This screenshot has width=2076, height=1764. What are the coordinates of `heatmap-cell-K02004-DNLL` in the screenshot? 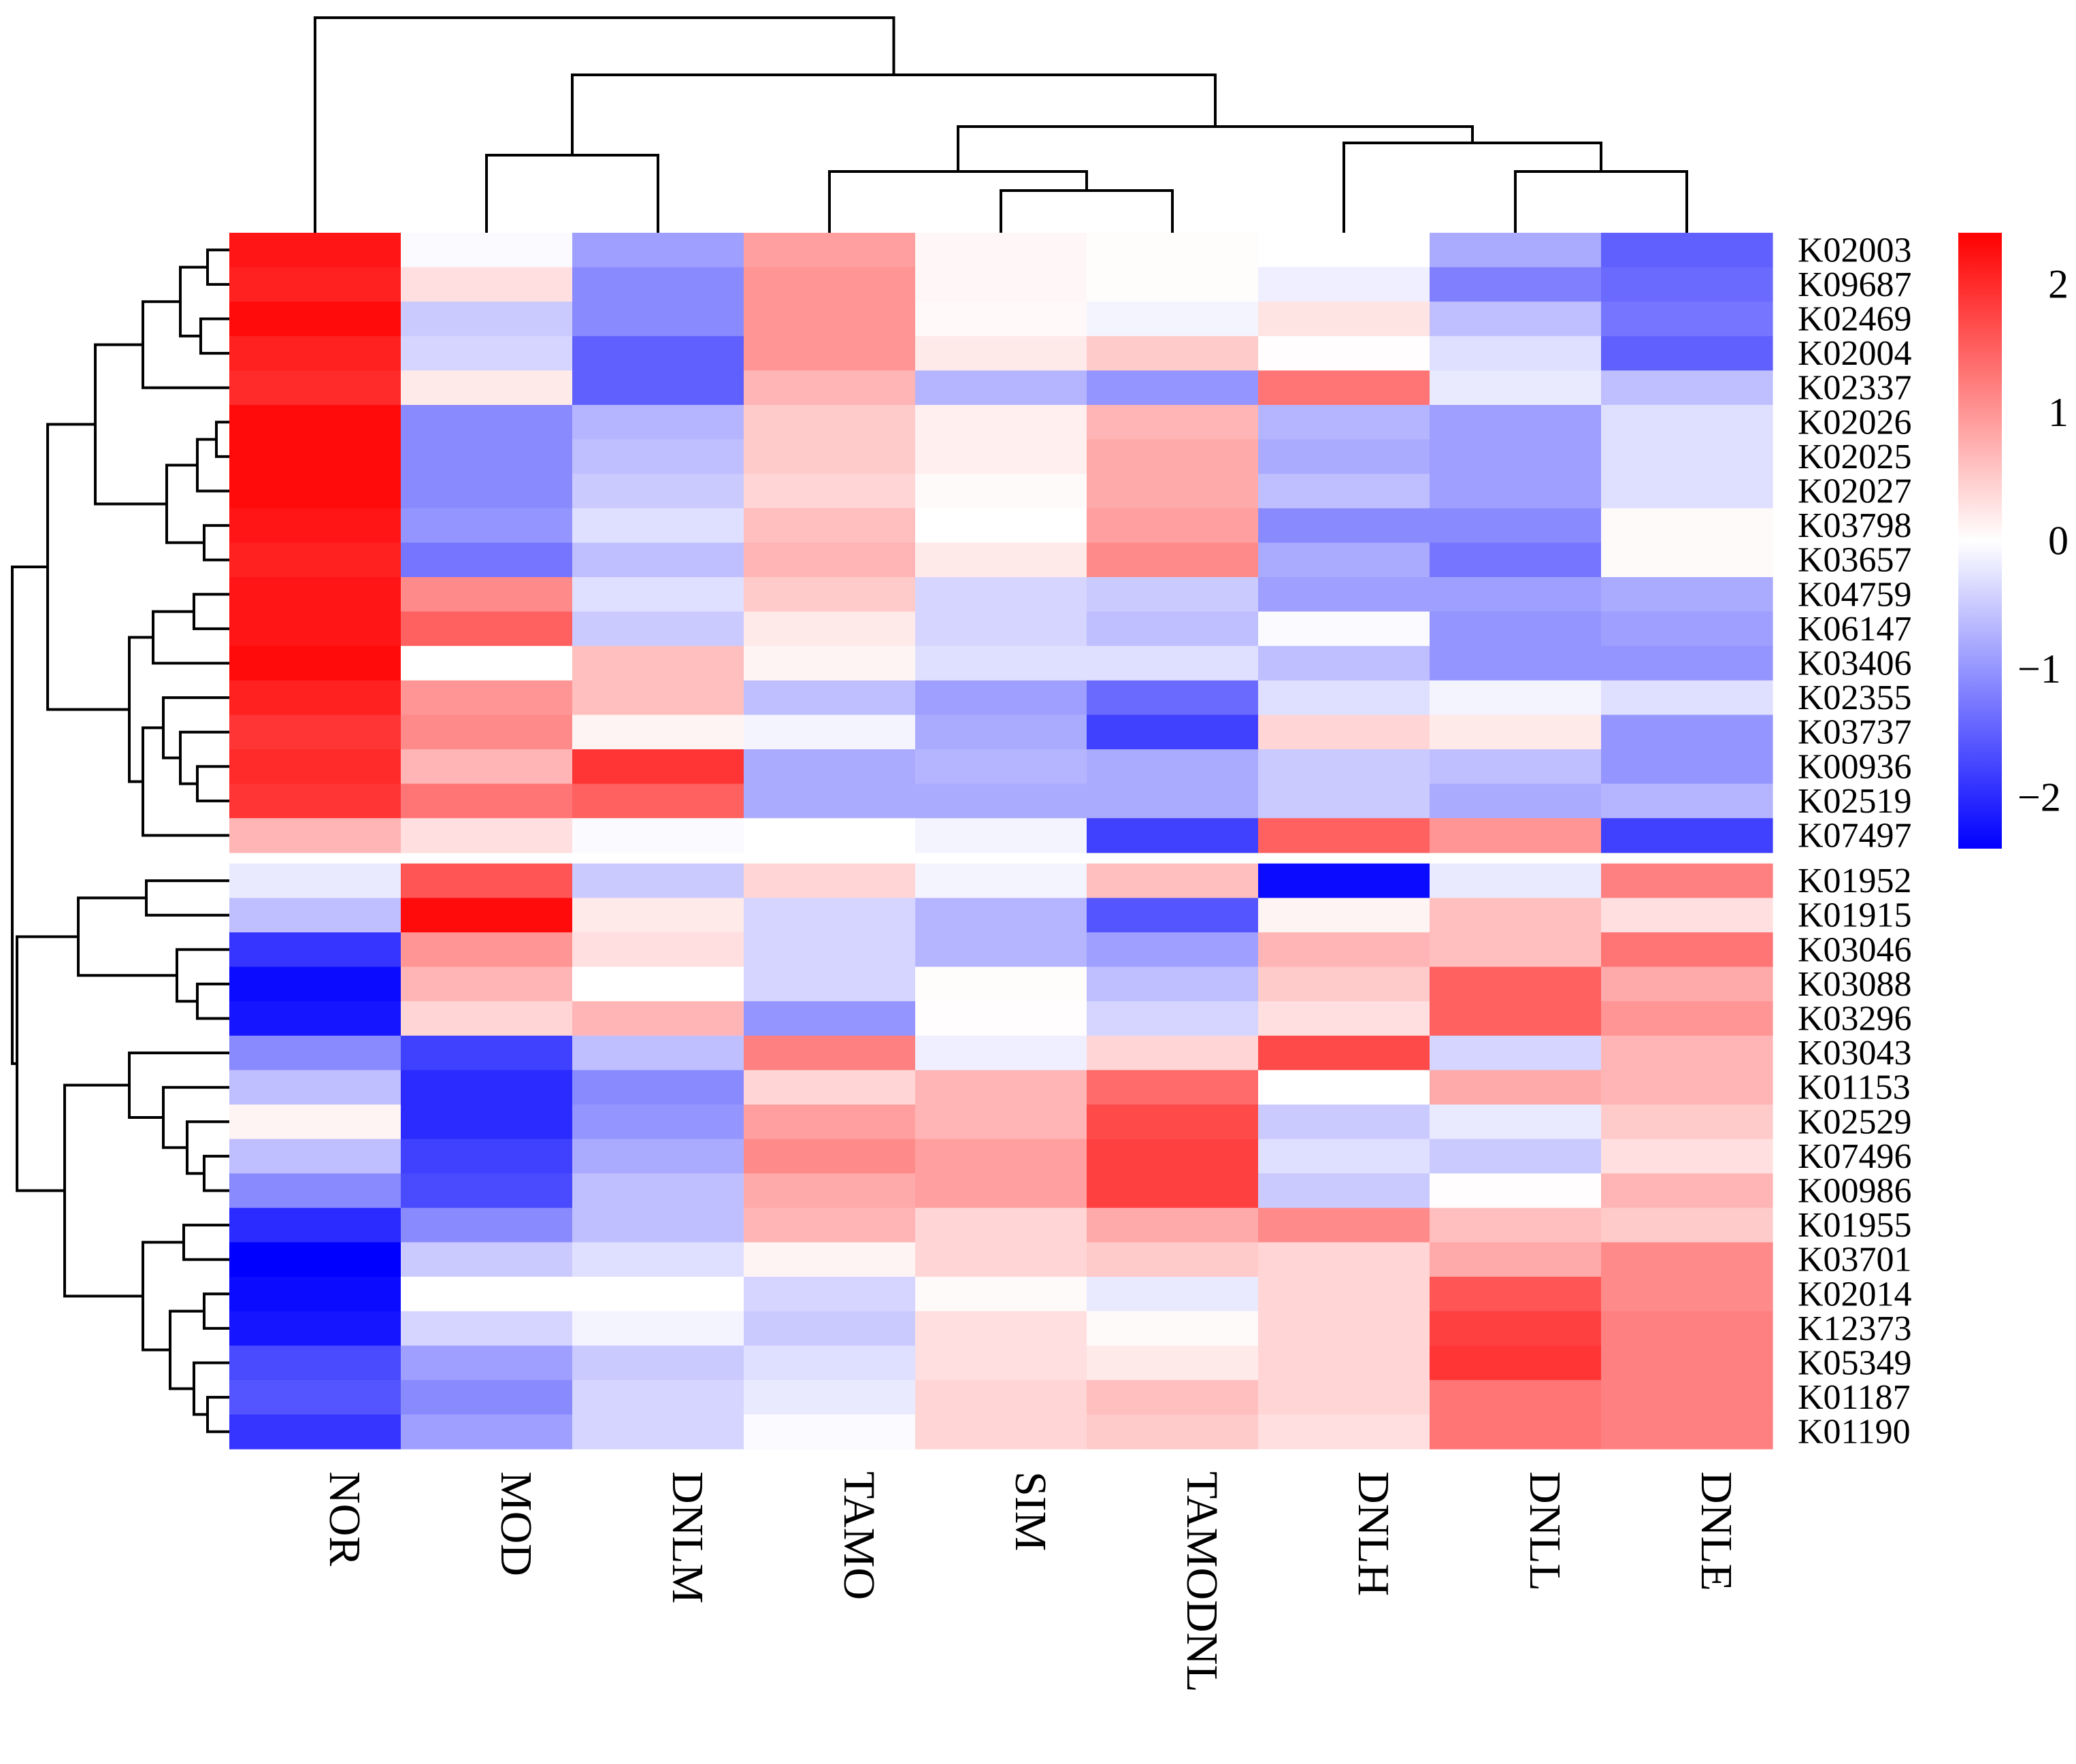 It's located at (1516, 353).